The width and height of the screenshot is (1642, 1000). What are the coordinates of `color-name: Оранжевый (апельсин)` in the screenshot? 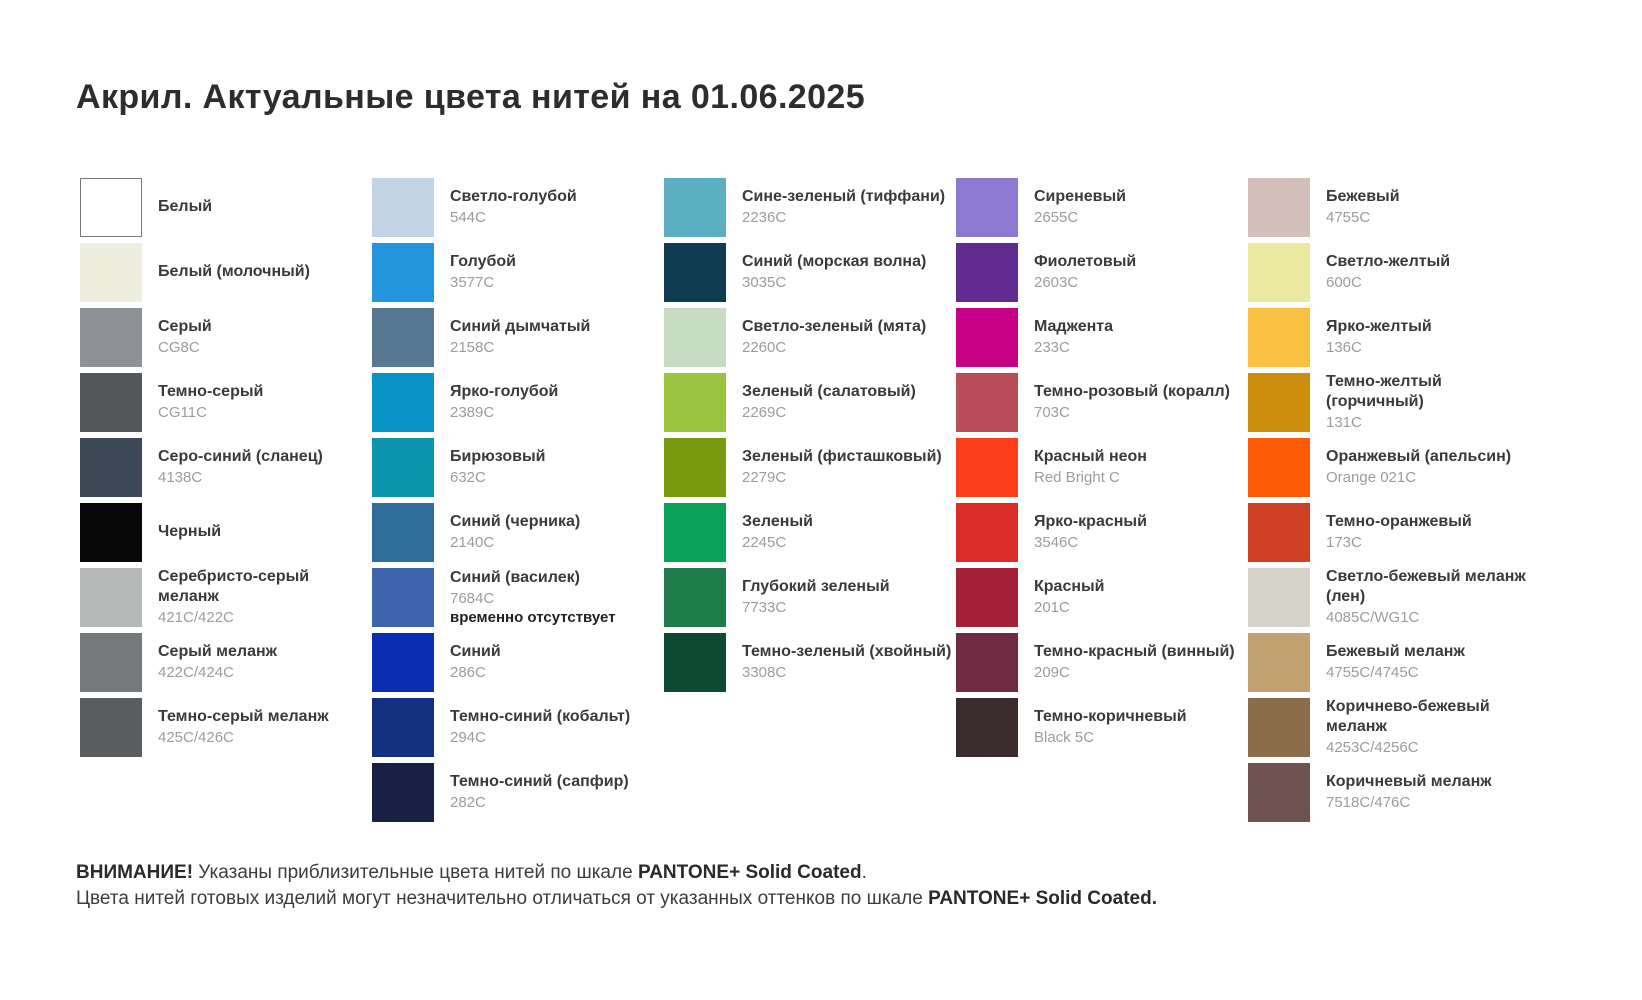 It's located at (1419, 456).